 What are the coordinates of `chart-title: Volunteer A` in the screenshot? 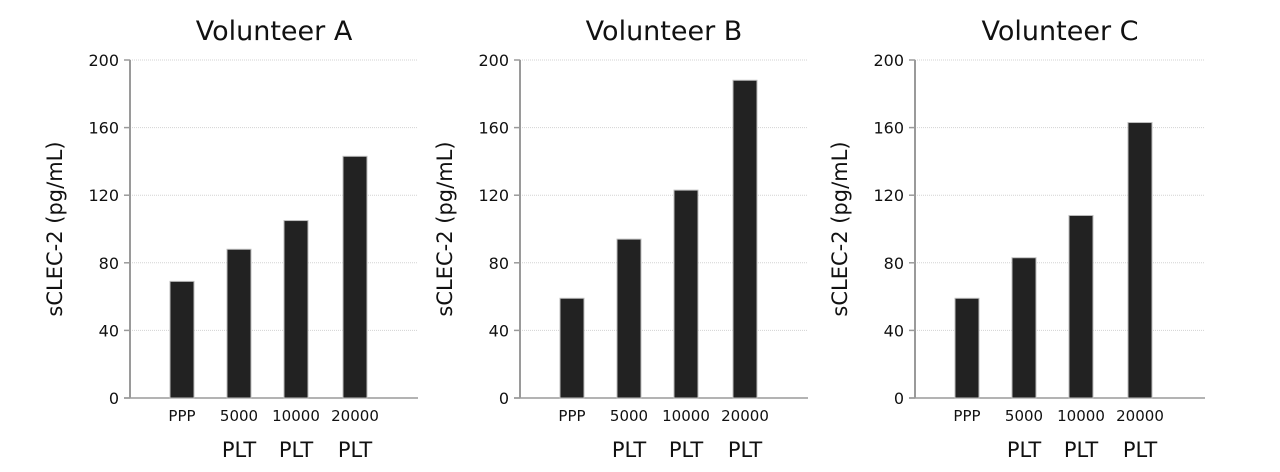 It's located at (274, 31).